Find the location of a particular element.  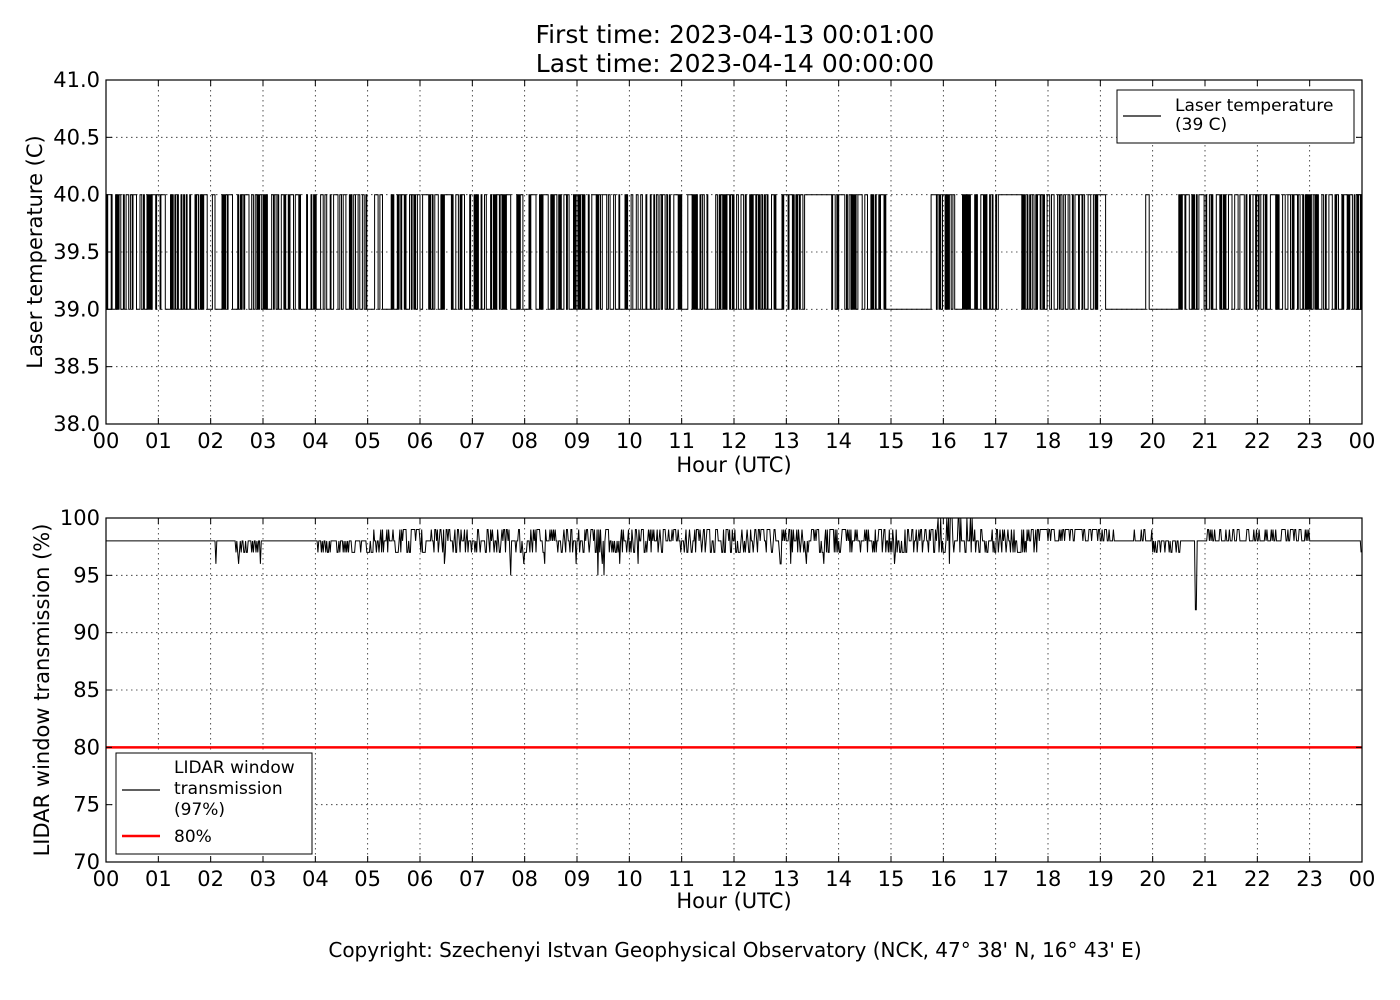

legend-label-lidar-line3: (97%) is located at coordinates (199, 810).